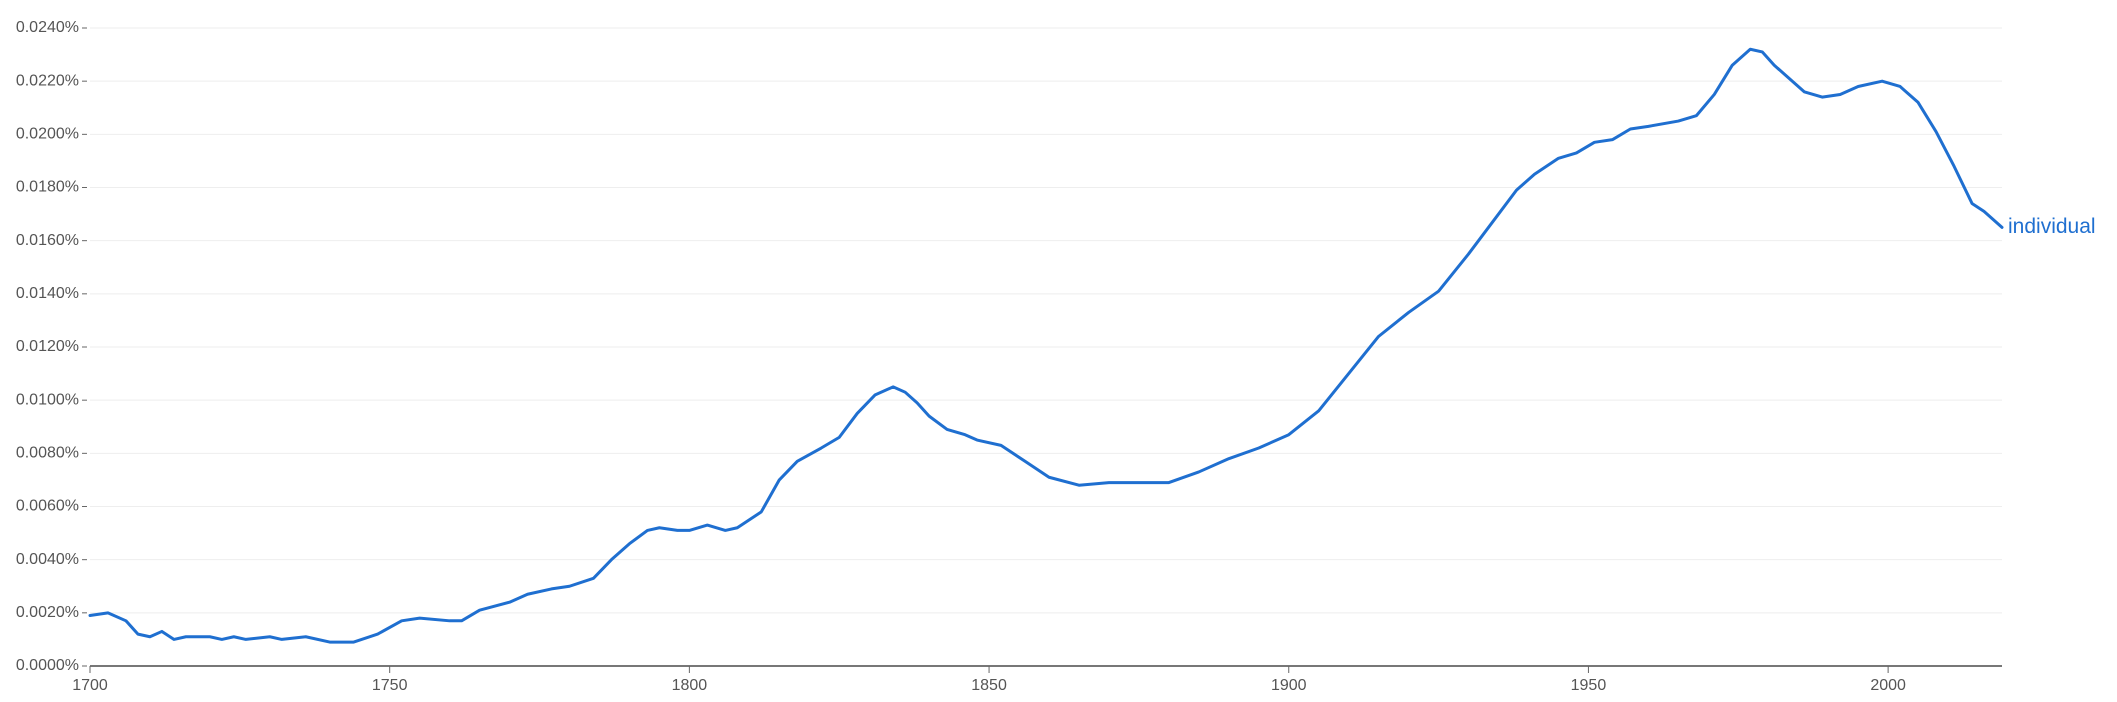 This screenshot has height=702, width=2117. I want to click on y-tick-label: 0.0140%, so click(47, 293).